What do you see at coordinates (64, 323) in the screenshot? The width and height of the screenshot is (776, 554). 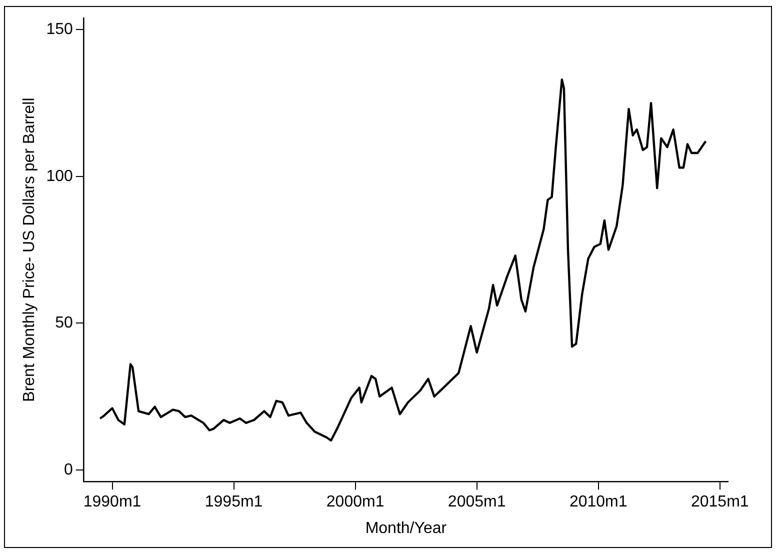 I see `y-tick-label: 50` at bounding box center [64, 323].